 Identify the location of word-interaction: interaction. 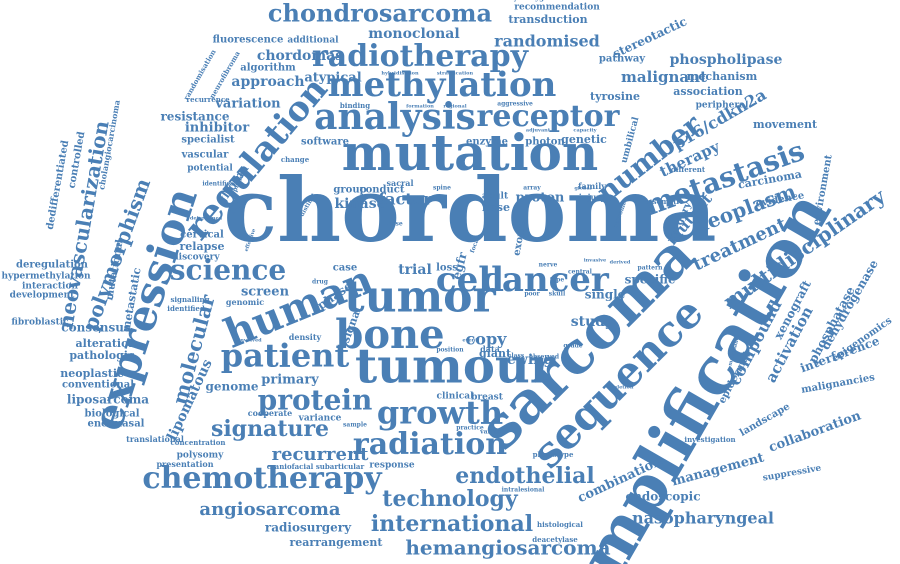
(50, 287).